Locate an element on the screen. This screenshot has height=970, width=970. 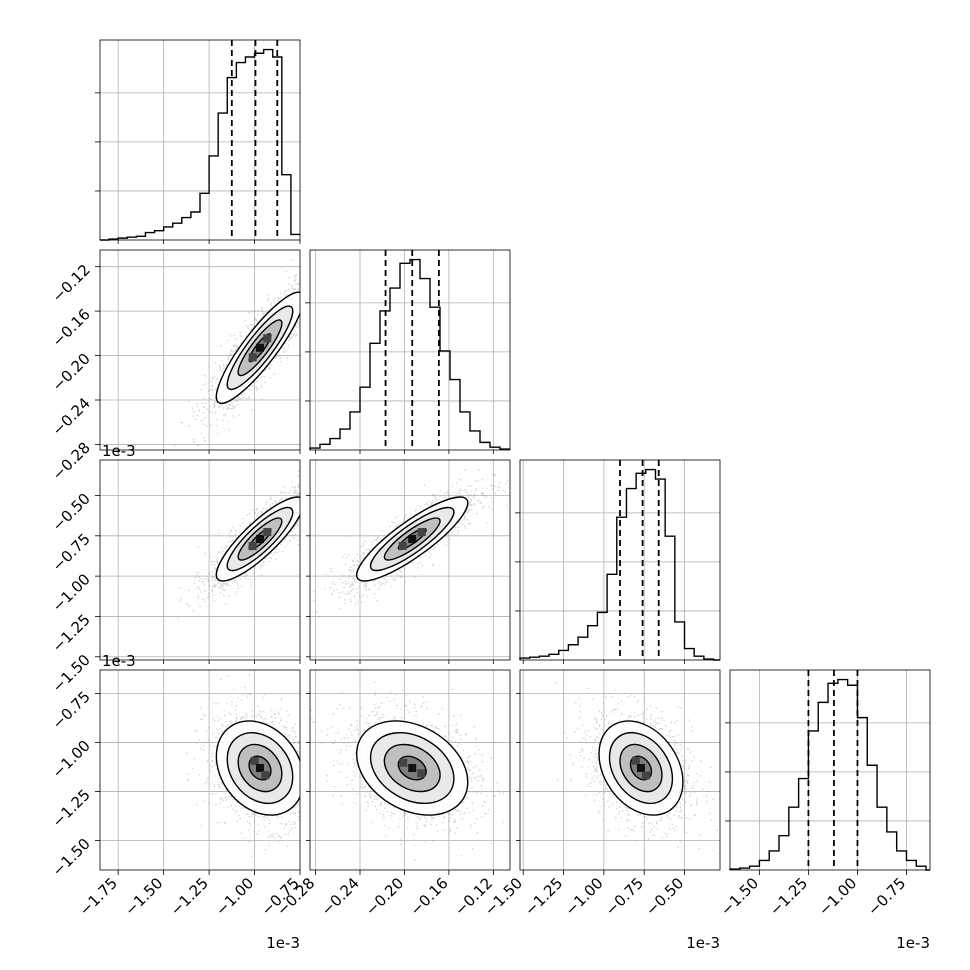
y-tick-label: −0.12 is located at coordinates (71, 283).